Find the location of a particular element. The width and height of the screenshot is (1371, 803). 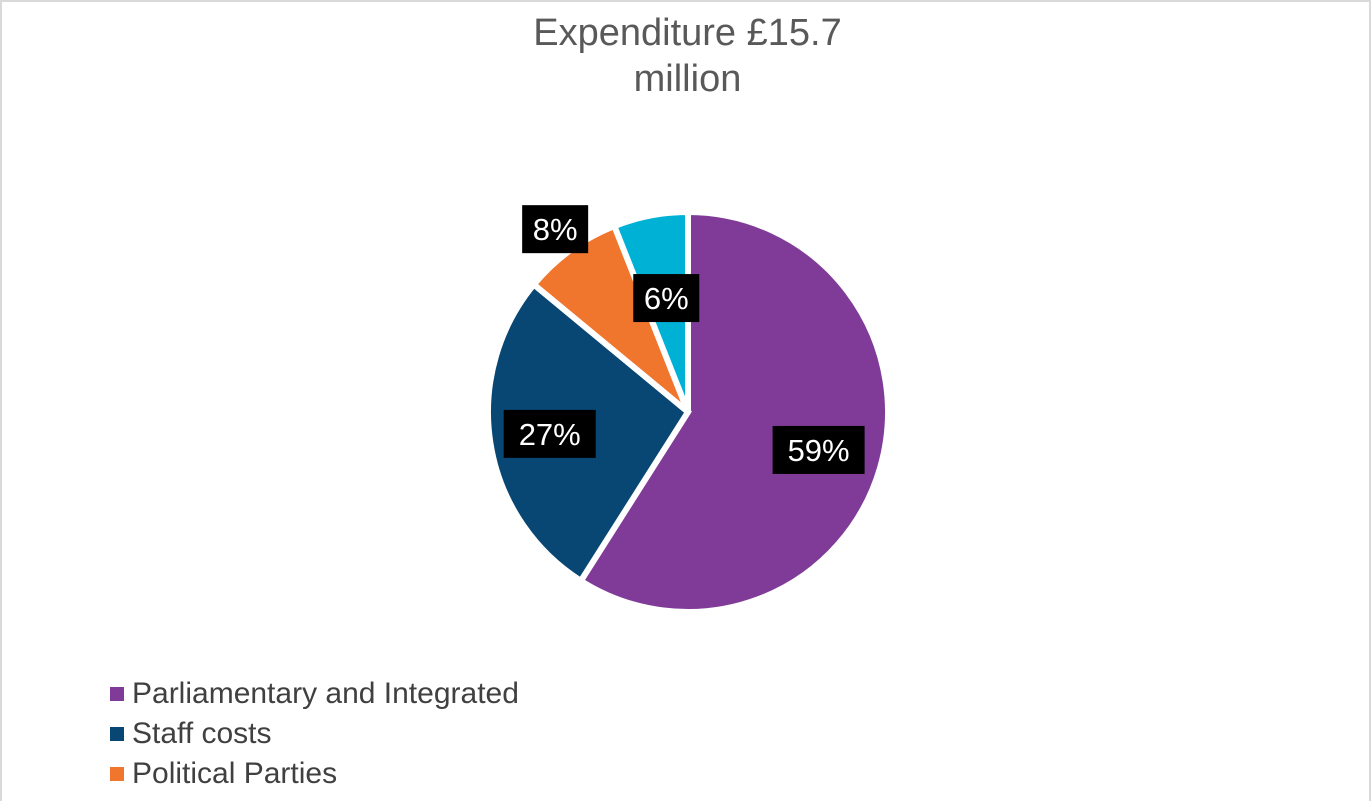

data-label-parliamentary: 59% is located at coordinates (818, 449).